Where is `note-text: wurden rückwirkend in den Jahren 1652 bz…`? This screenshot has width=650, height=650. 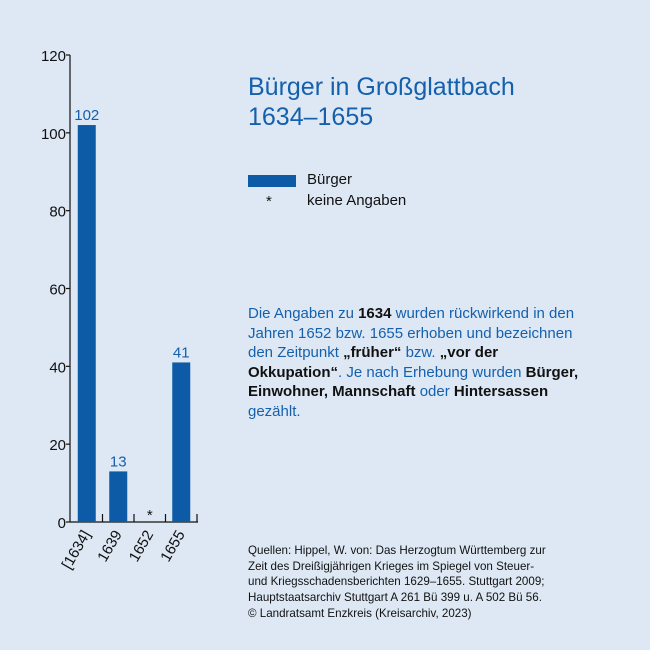 note-text: wurden rückwirkend in den Jahren 1652 bz… is located at coordinates (411, 333).